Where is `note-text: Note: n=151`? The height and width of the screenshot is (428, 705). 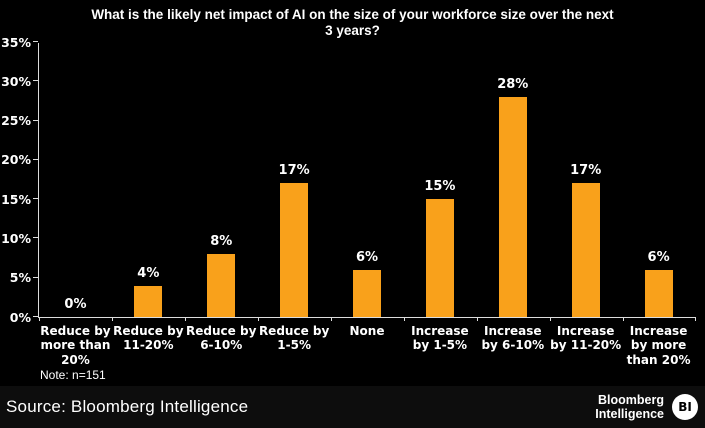 note-text: Note: n=151 is located at coordinates (73, 375).